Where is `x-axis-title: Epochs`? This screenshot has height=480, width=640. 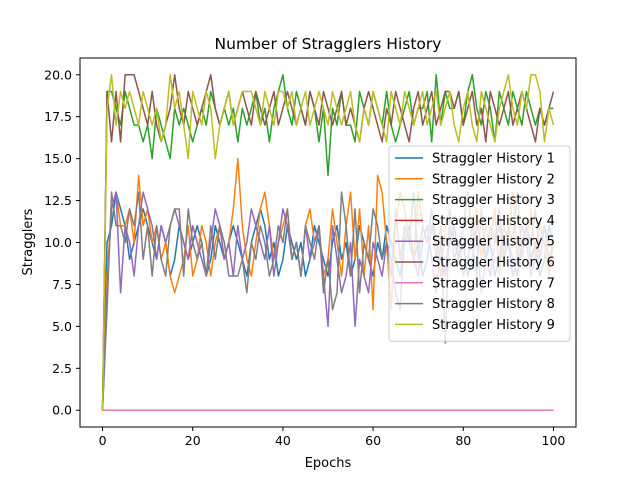
x-axis-title: Epochs is located at coordinates (328, 463).